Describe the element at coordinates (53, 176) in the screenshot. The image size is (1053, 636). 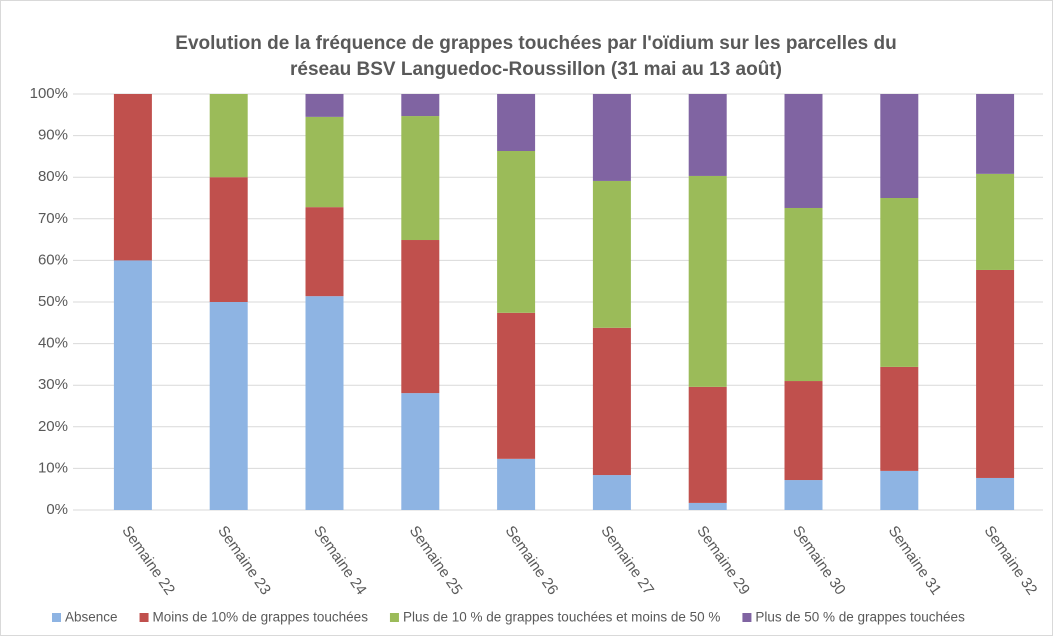
I see `y-tick-label: 80%` at that location.